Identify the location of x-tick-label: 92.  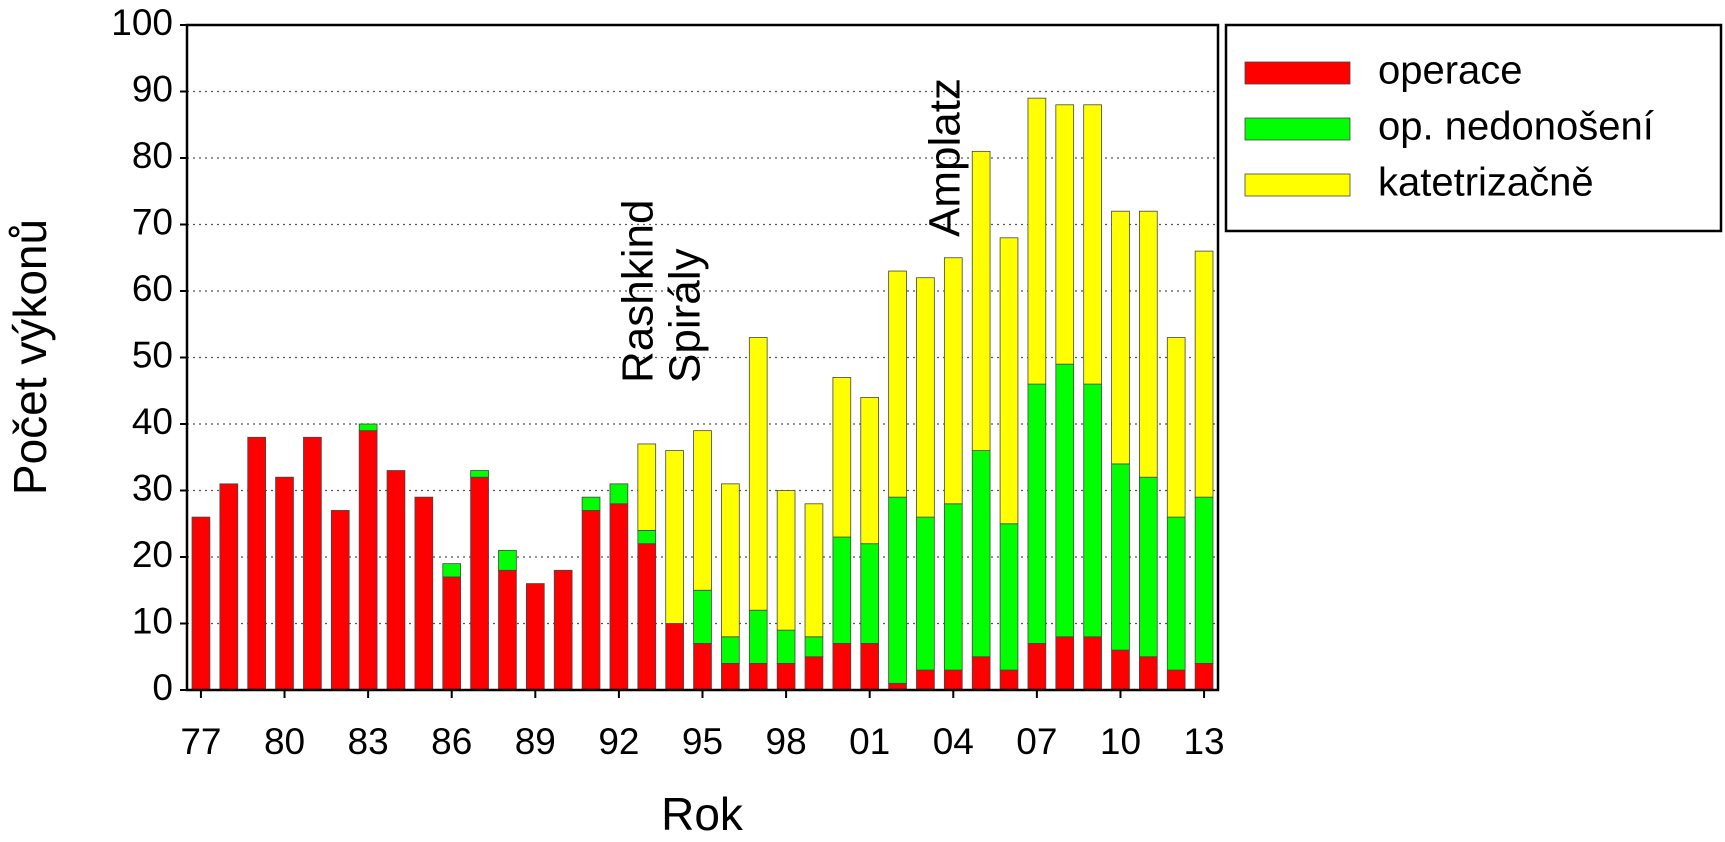
(618, 741).